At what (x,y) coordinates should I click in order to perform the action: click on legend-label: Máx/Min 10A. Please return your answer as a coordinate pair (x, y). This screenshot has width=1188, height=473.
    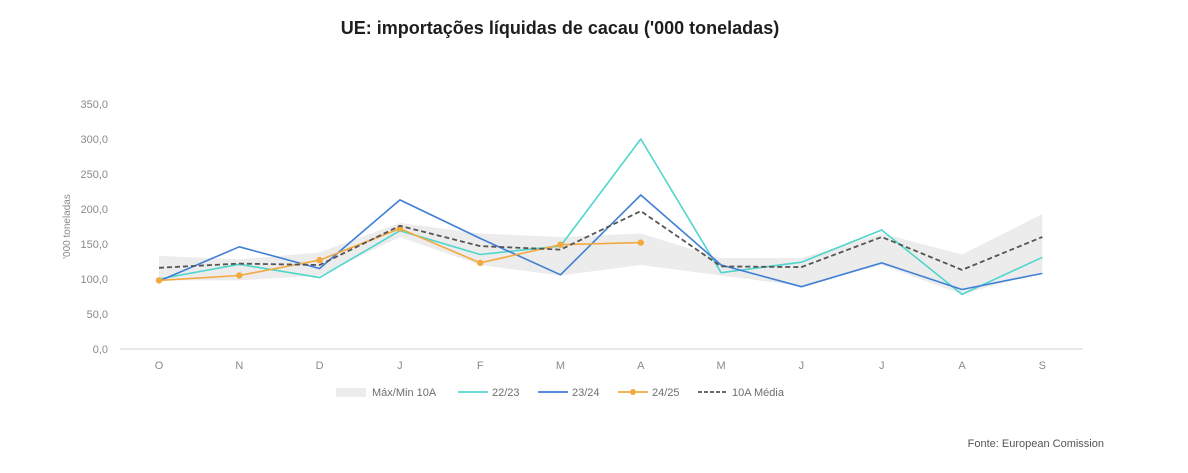
    Looking at the image, I should click on (404, 393).